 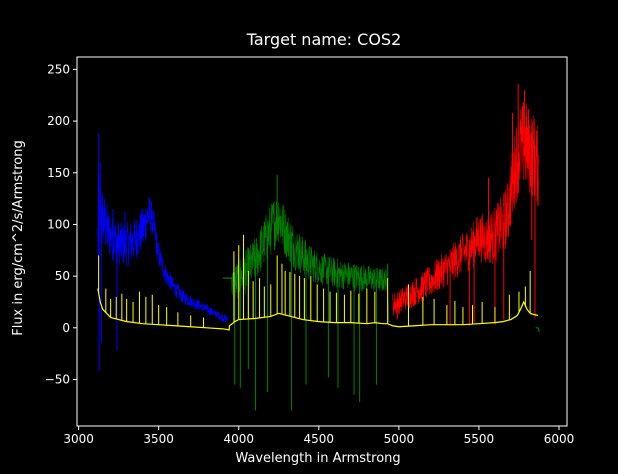 What do you see at coordinates (58, 121) in the screenshot?
I see `y-tick-label-5: 200` at bounding box center [58, 121].